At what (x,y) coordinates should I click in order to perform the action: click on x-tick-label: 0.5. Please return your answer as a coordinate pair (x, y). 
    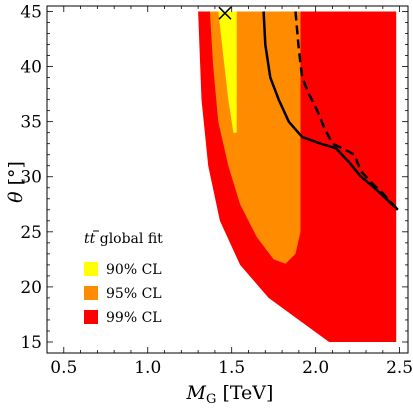
    Looking at the image, I should click on (63, 368).